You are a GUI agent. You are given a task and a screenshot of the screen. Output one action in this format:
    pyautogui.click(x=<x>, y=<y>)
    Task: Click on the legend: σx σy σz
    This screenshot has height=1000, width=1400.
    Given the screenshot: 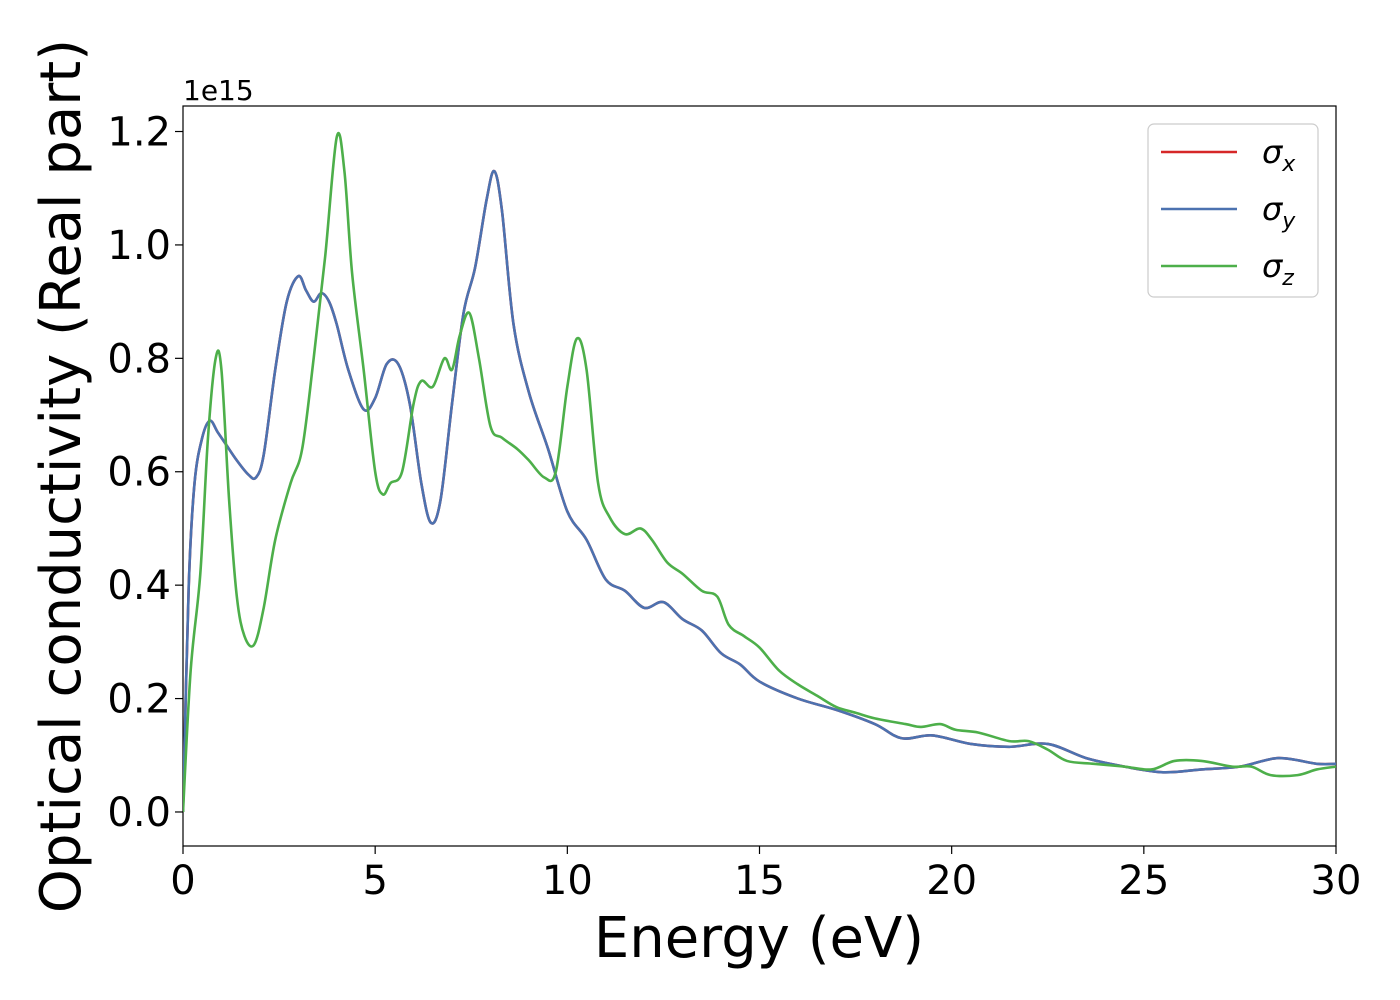 What is the action you would take?
    pyautogui.click(x=1233, y=210)
    